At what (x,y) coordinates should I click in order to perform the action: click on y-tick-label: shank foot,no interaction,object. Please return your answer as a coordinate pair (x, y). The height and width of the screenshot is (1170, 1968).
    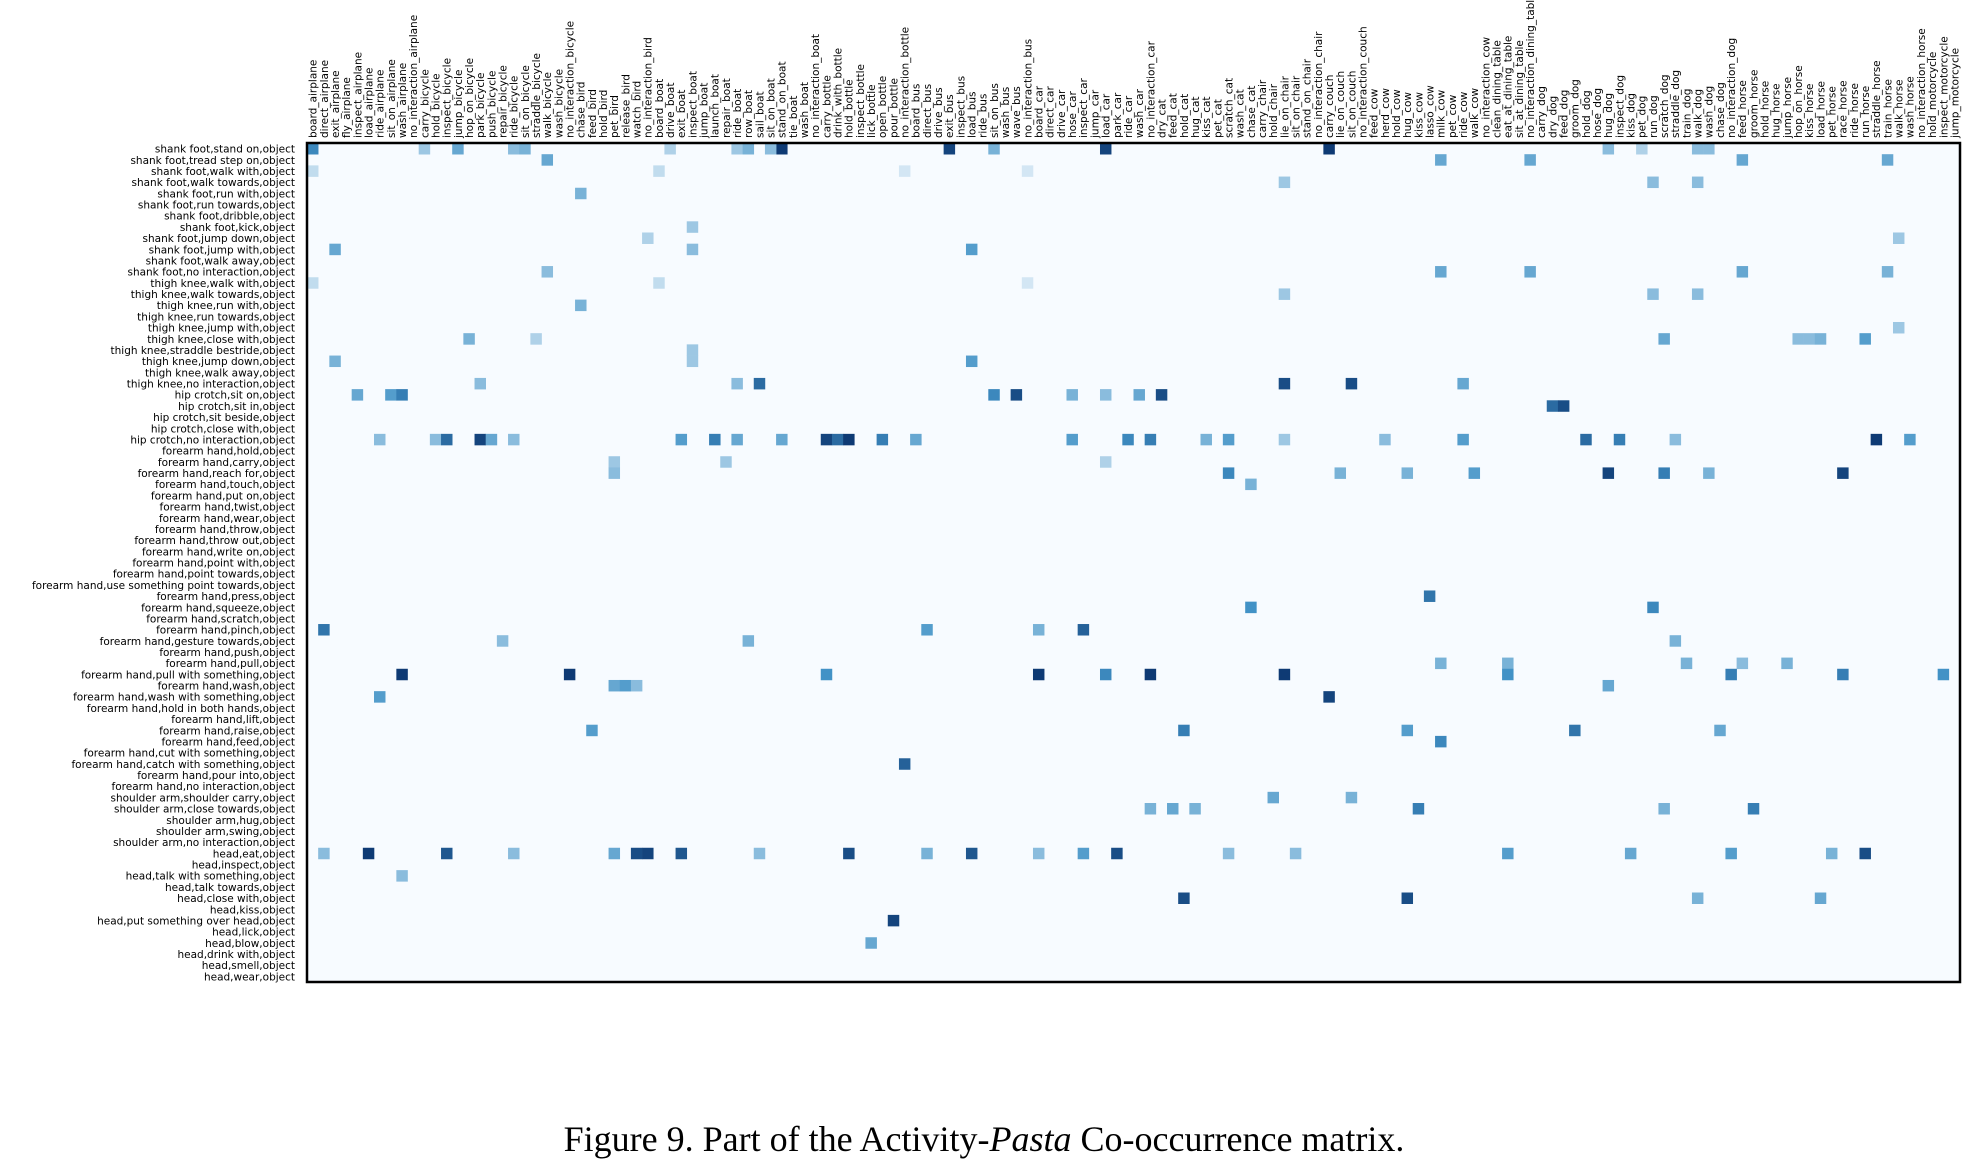
    Looking at the image, I should click on (211, 273).